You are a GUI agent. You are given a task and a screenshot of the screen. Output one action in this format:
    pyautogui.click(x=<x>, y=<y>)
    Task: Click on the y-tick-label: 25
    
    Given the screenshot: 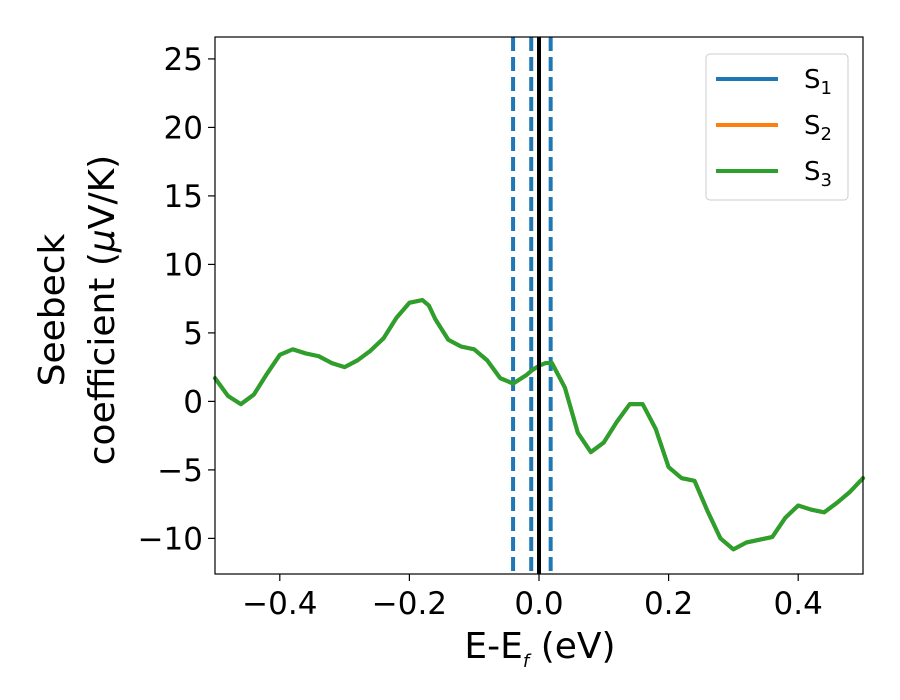 What is the action you would take?
    pyautogui.click(x=183, y=60)
    